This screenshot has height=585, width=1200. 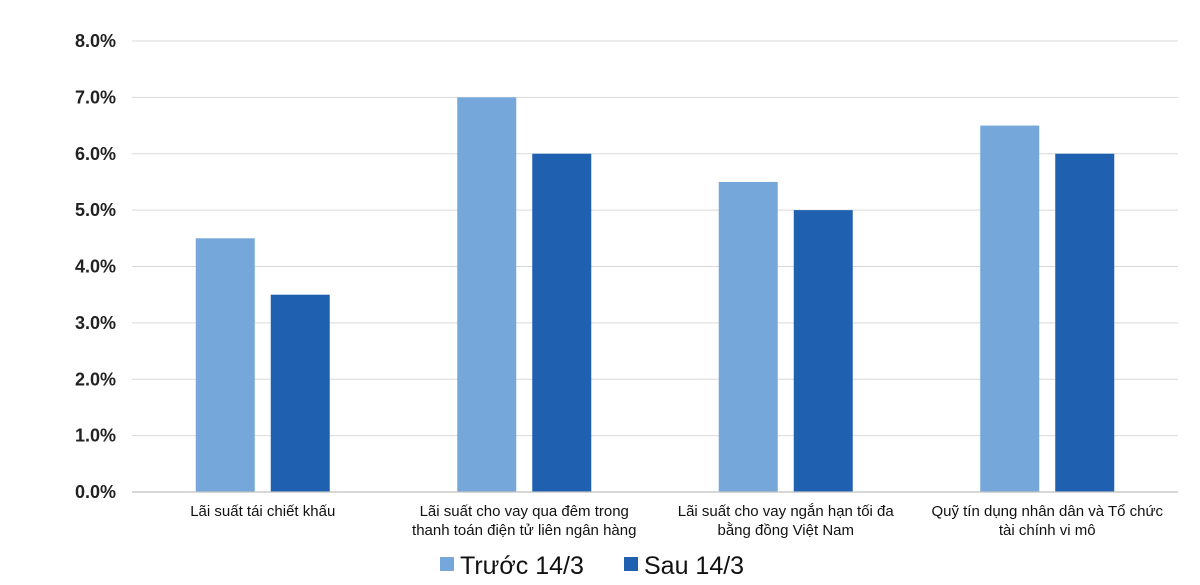 What do you see at coordinates (786, 511) in the screenshot?
I see `x-category-label: Lãi suất cho vay ngắn hạn tối đa` at bounding box center [786, 511].